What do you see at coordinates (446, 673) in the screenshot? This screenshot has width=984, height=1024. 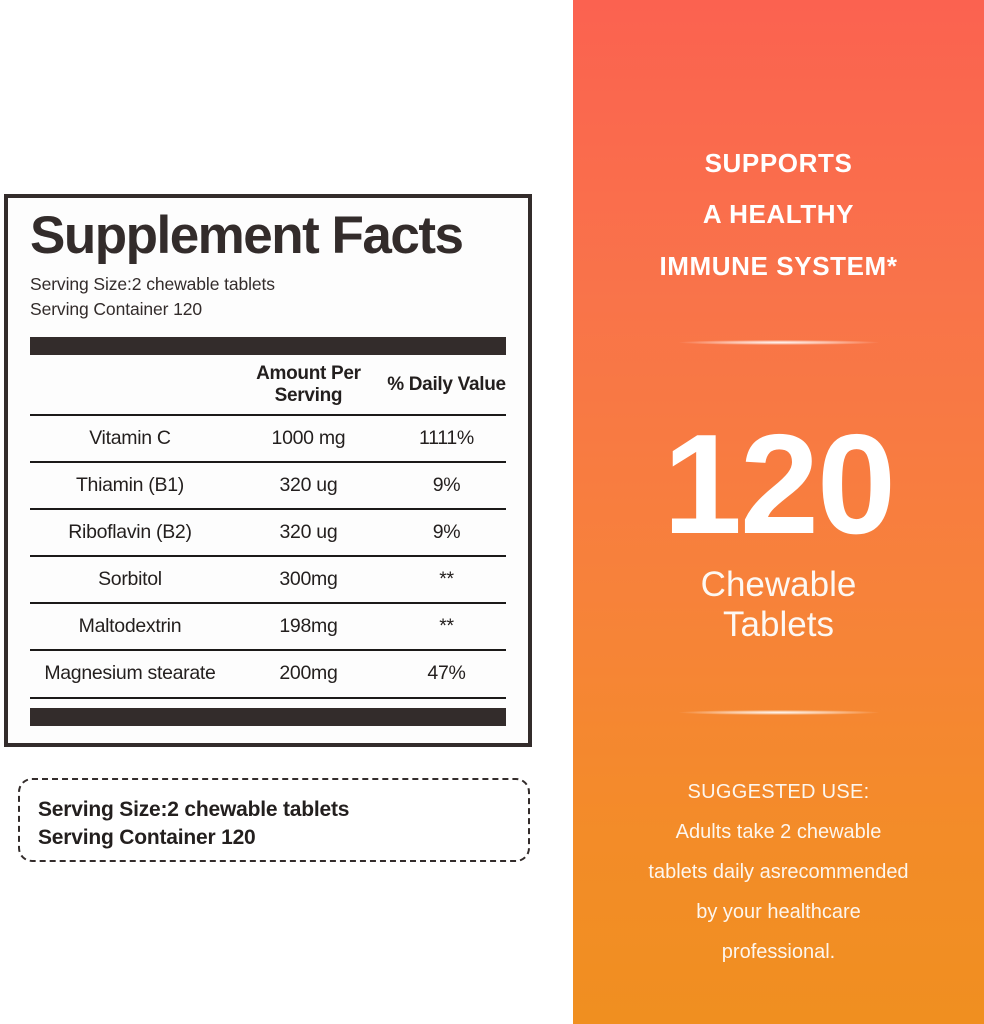 I see `nutrient-daily-value: 47%` at bounding box center [446, 673].